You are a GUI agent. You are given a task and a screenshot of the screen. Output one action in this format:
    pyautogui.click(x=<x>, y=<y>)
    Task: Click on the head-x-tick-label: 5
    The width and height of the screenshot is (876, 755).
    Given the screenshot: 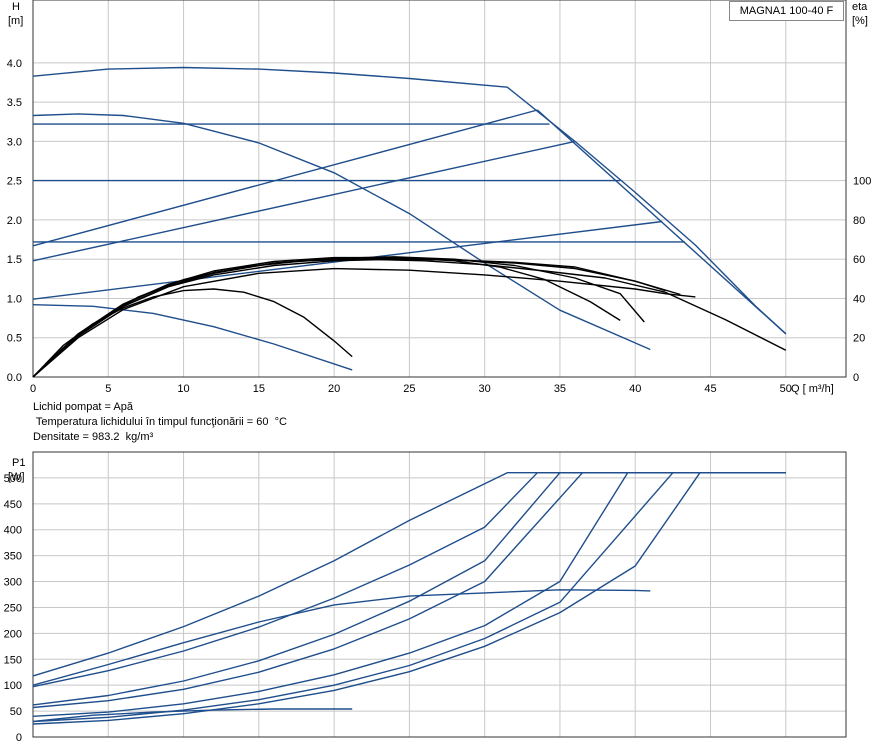 What is the action you would take?
    pyautogui.click(x=108, y=389)
    